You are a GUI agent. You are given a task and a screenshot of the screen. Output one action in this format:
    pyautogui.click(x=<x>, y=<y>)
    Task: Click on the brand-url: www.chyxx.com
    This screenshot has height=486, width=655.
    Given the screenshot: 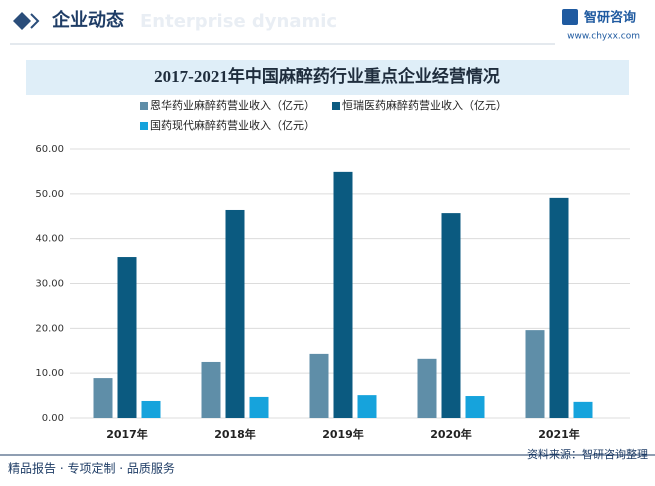 What is the action you would take?
    pyautogui.click(x=603, y=37)
    